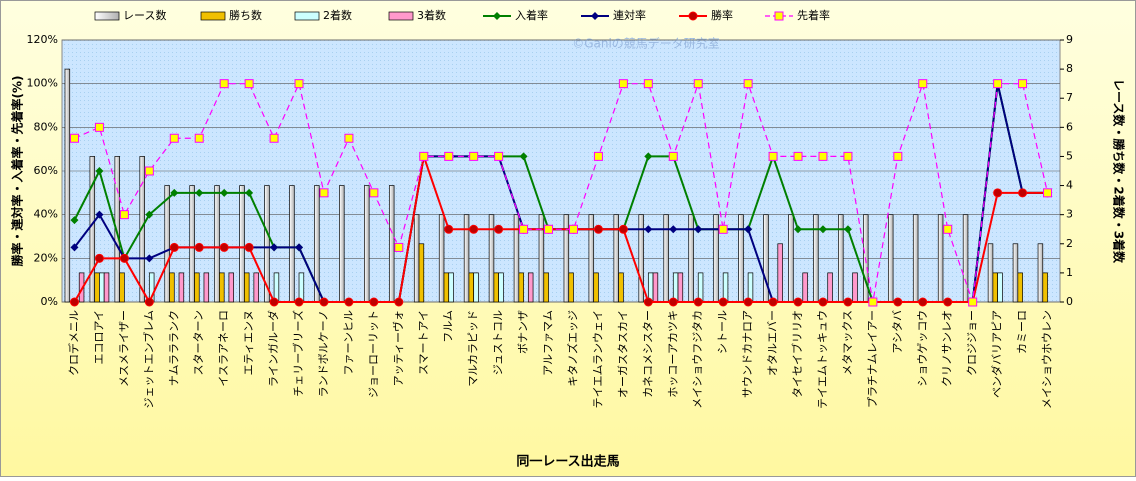 This screenshot has height=481, width=1136. I want to click on x-tick-label: クリノサンレオ, so click(947, 348).